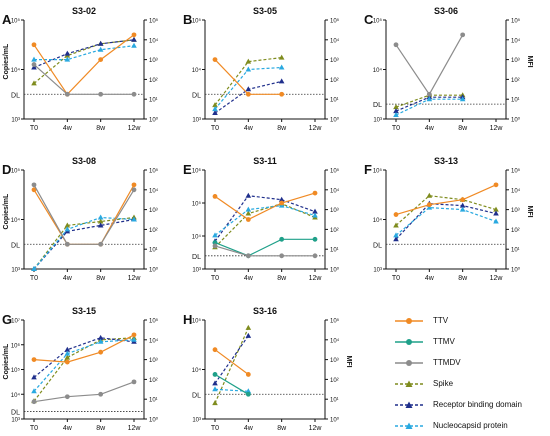 Image resolution: width=550 pixels, height=436 pixels. What do you see at coordinates (470, 320) in the screenshot?
I see `legend-item-ttv: TTV` at bounding box center [470, 320].